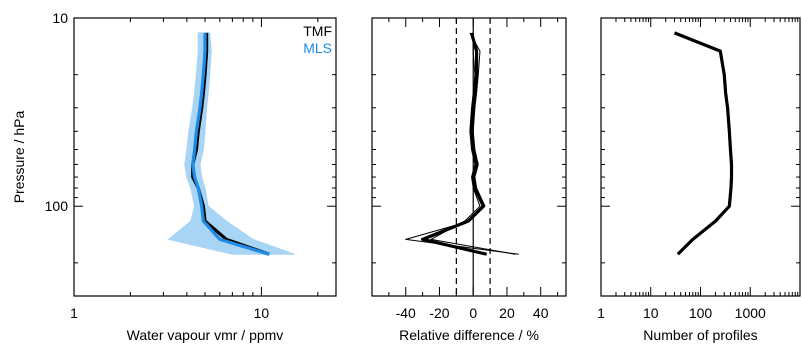 The width and height of the screenshot is (802, 348). What do you see at coordinates (19, 156) in the screenshot?
I see `y-axis-label: Pressure / hPa` at bounding box center [19, 156].